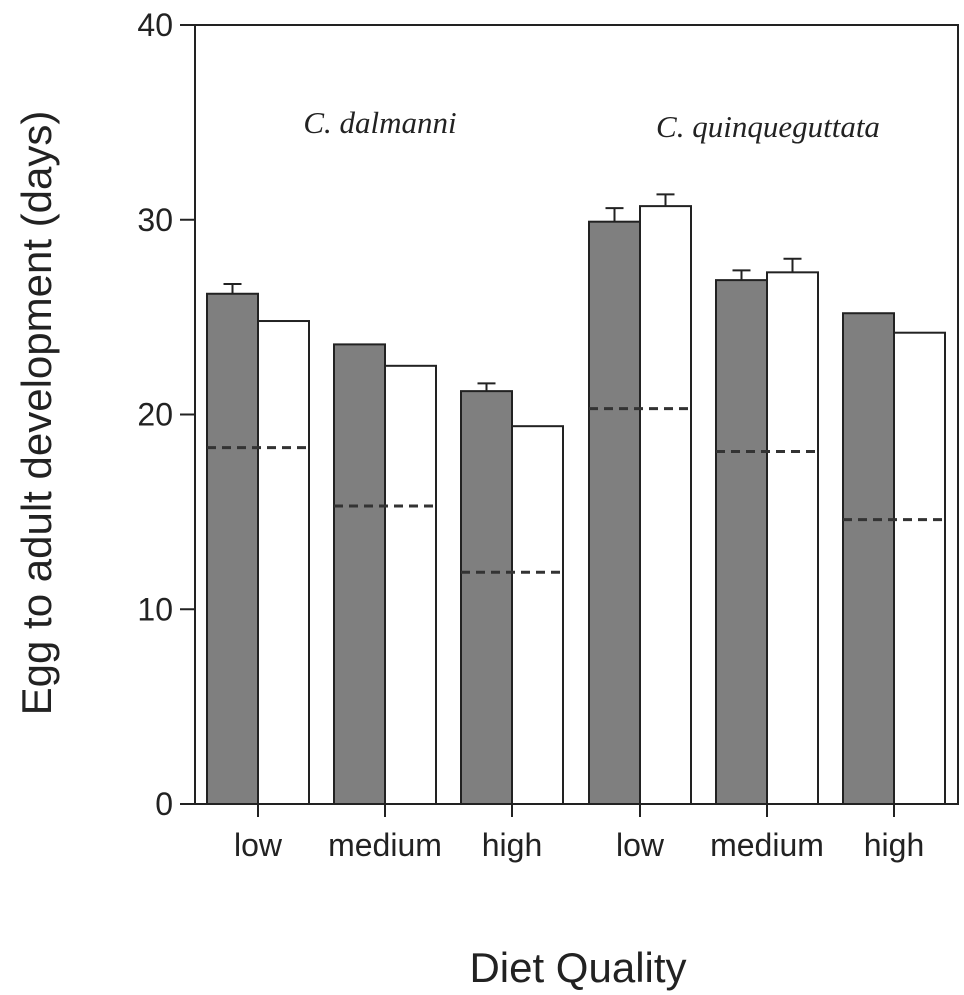 This screenshot has height=995, width=964. What do you see at coordinates (512, 292) in the screenshot?
I see `error-bars-layer` at bounding box center [512, 292].